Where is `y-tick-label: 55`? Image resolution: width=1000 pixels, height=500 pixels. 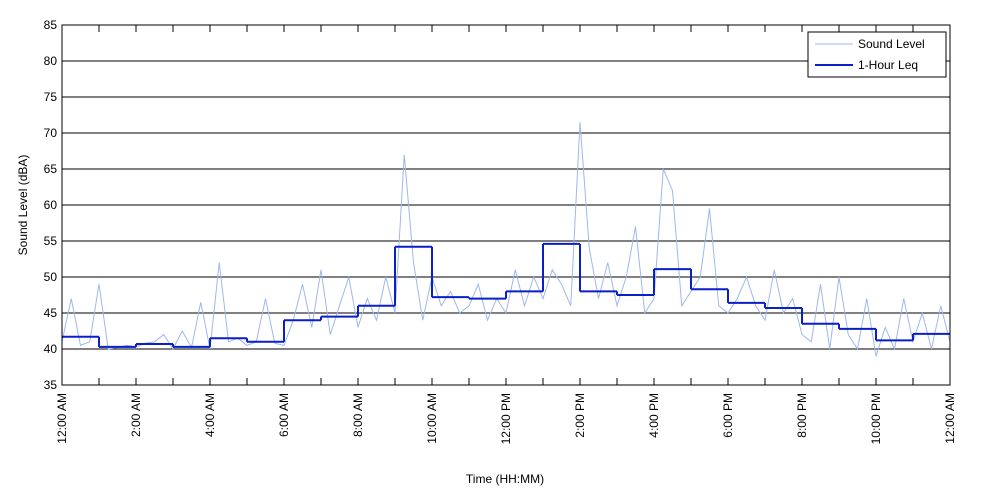
y-tick-label: 55 is located at coordinates (51, 241).